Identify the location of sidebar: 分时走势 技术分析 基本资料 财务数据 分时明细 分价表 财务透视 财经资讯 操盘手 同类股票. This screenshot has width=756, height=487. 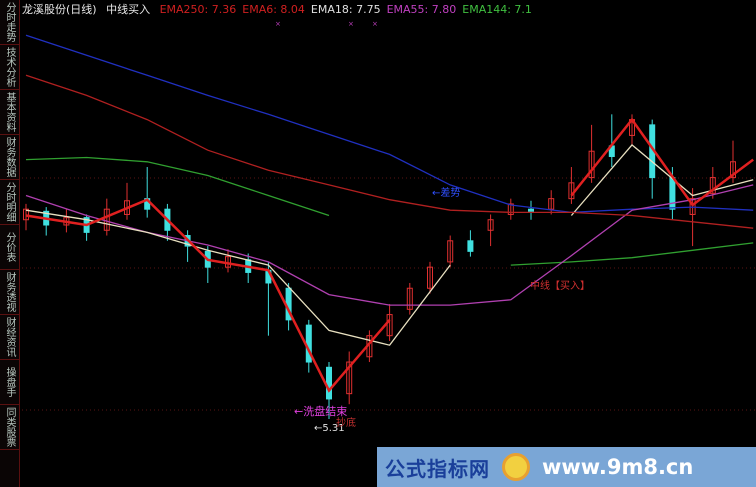
(10, 243).